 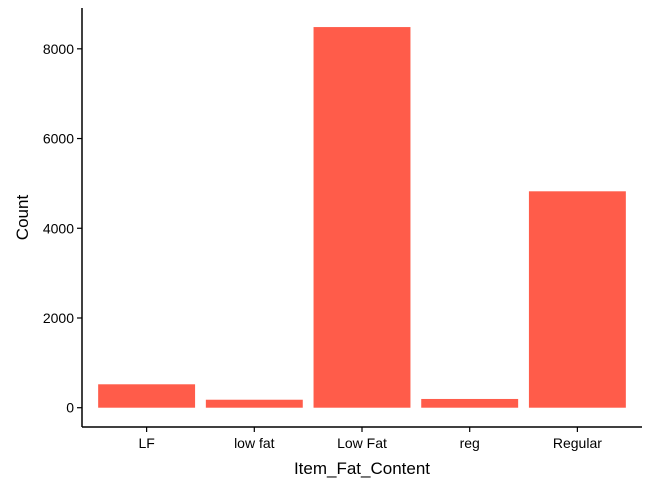 I want to click on y-axis-title: Count, so click(x=22, y=218).